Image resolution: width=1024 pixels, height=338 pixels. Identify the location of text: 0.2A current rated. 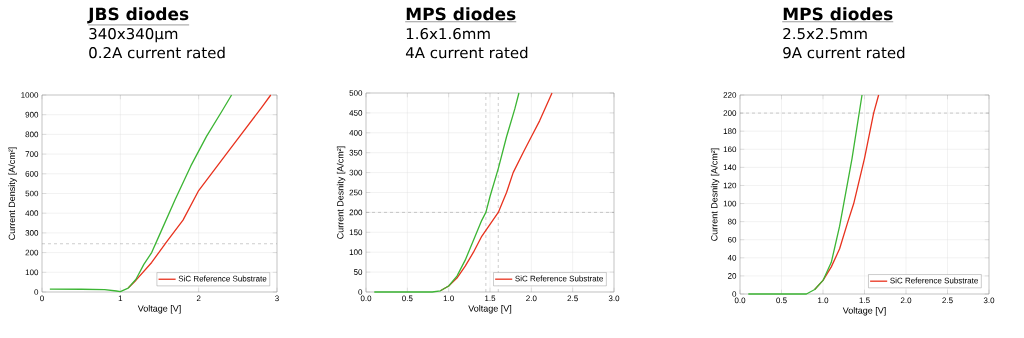
(157, 52).